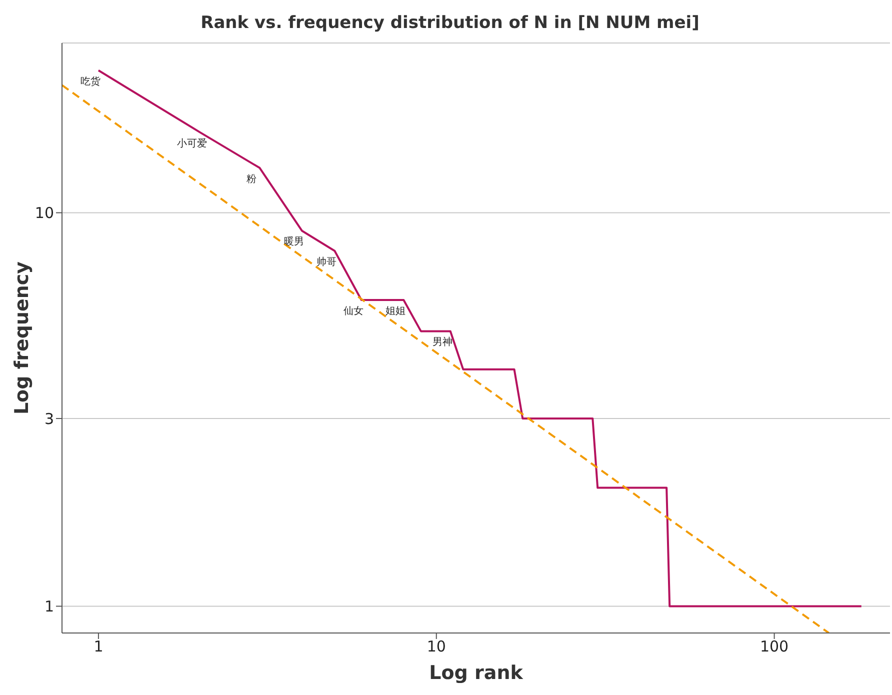  I want to click on annotation: 吃货, so click(90, 81).